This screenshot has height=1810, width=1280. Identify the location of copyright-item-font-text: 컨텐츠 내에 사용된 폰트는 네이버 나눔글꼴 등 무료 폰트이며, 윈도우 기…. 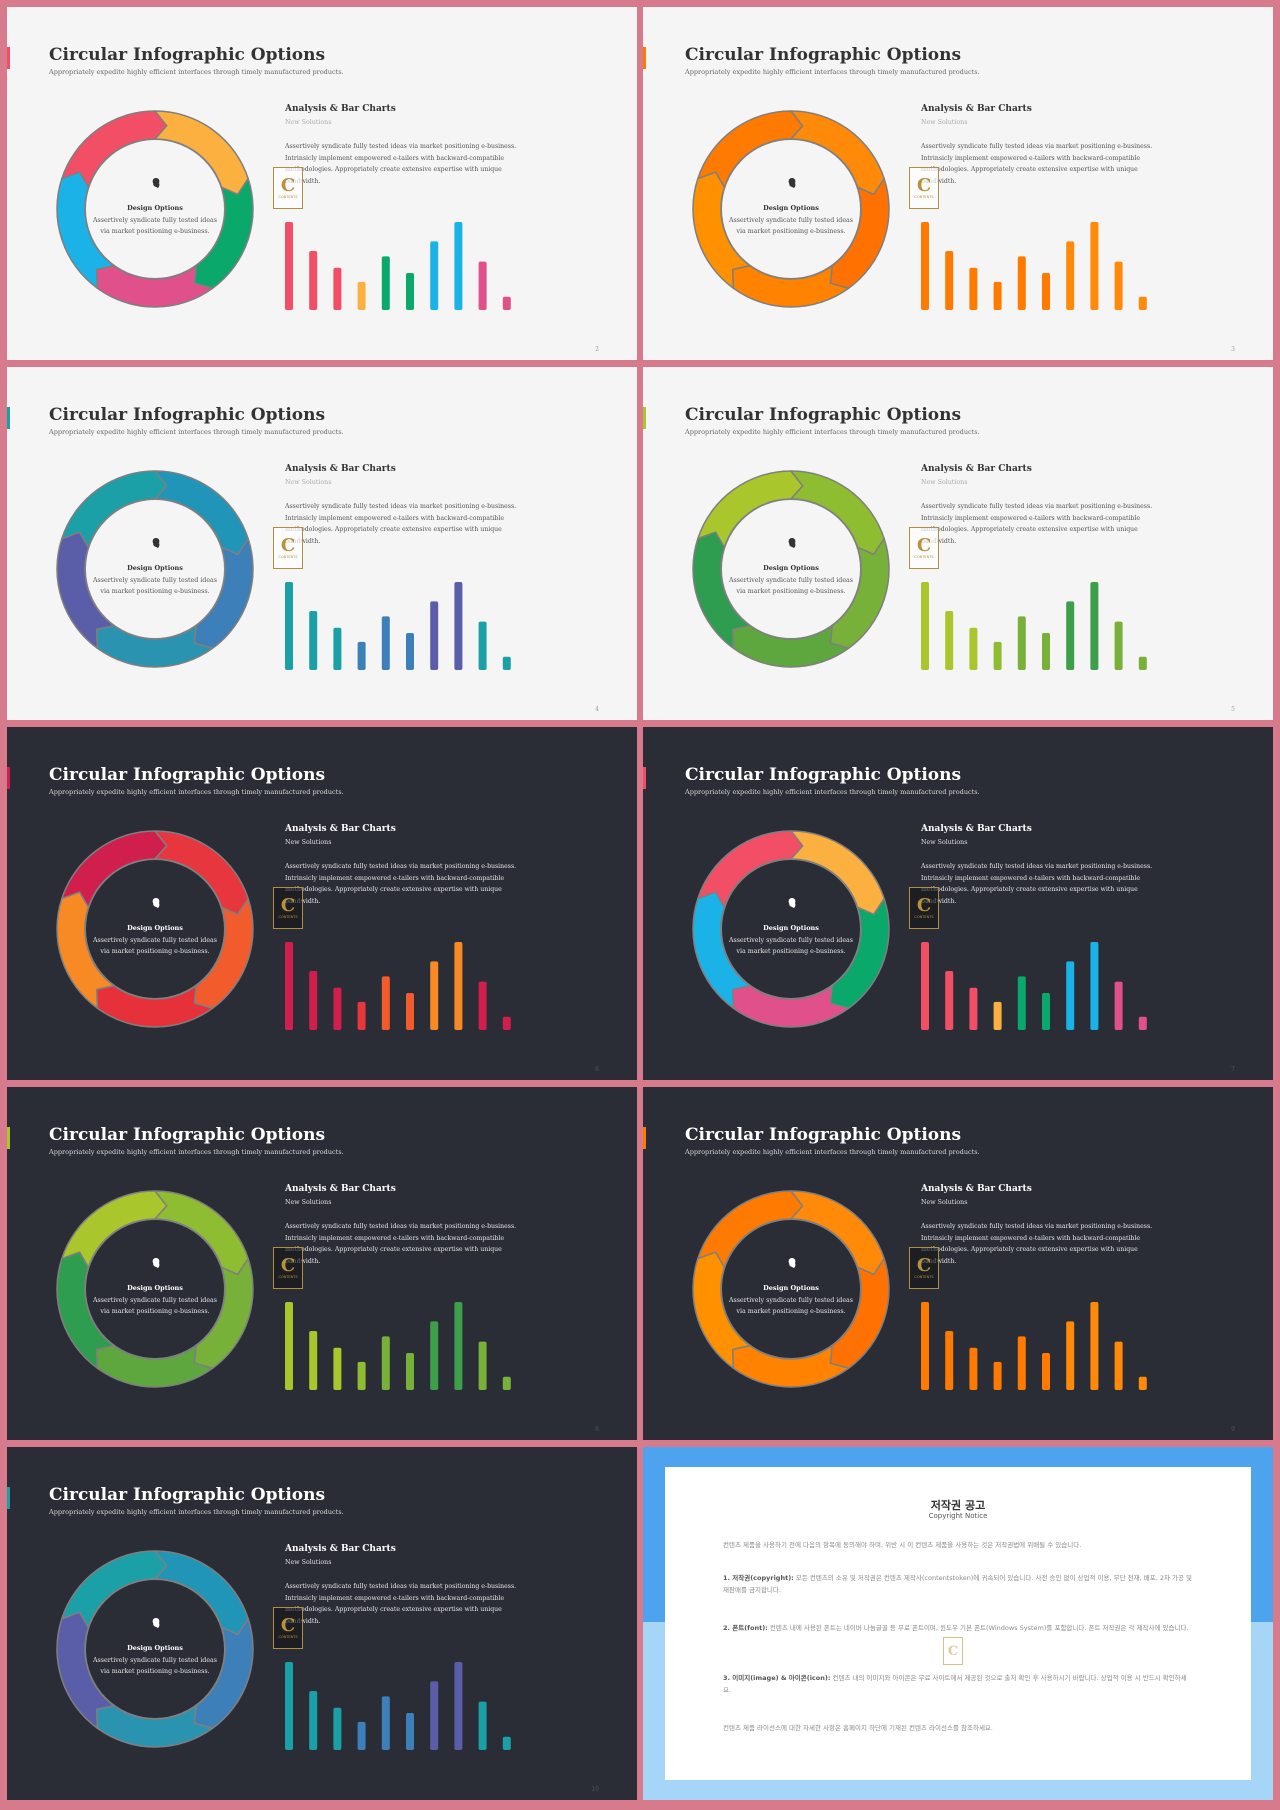
(979, 1628).